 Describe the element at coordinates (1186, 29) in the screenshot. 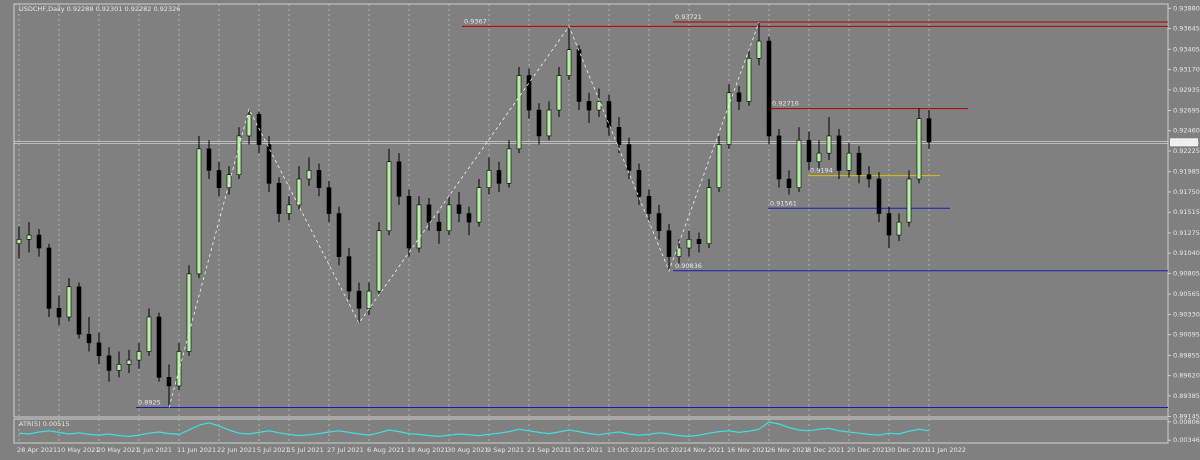

I see `y-tick-label: 0.93645` at that location.